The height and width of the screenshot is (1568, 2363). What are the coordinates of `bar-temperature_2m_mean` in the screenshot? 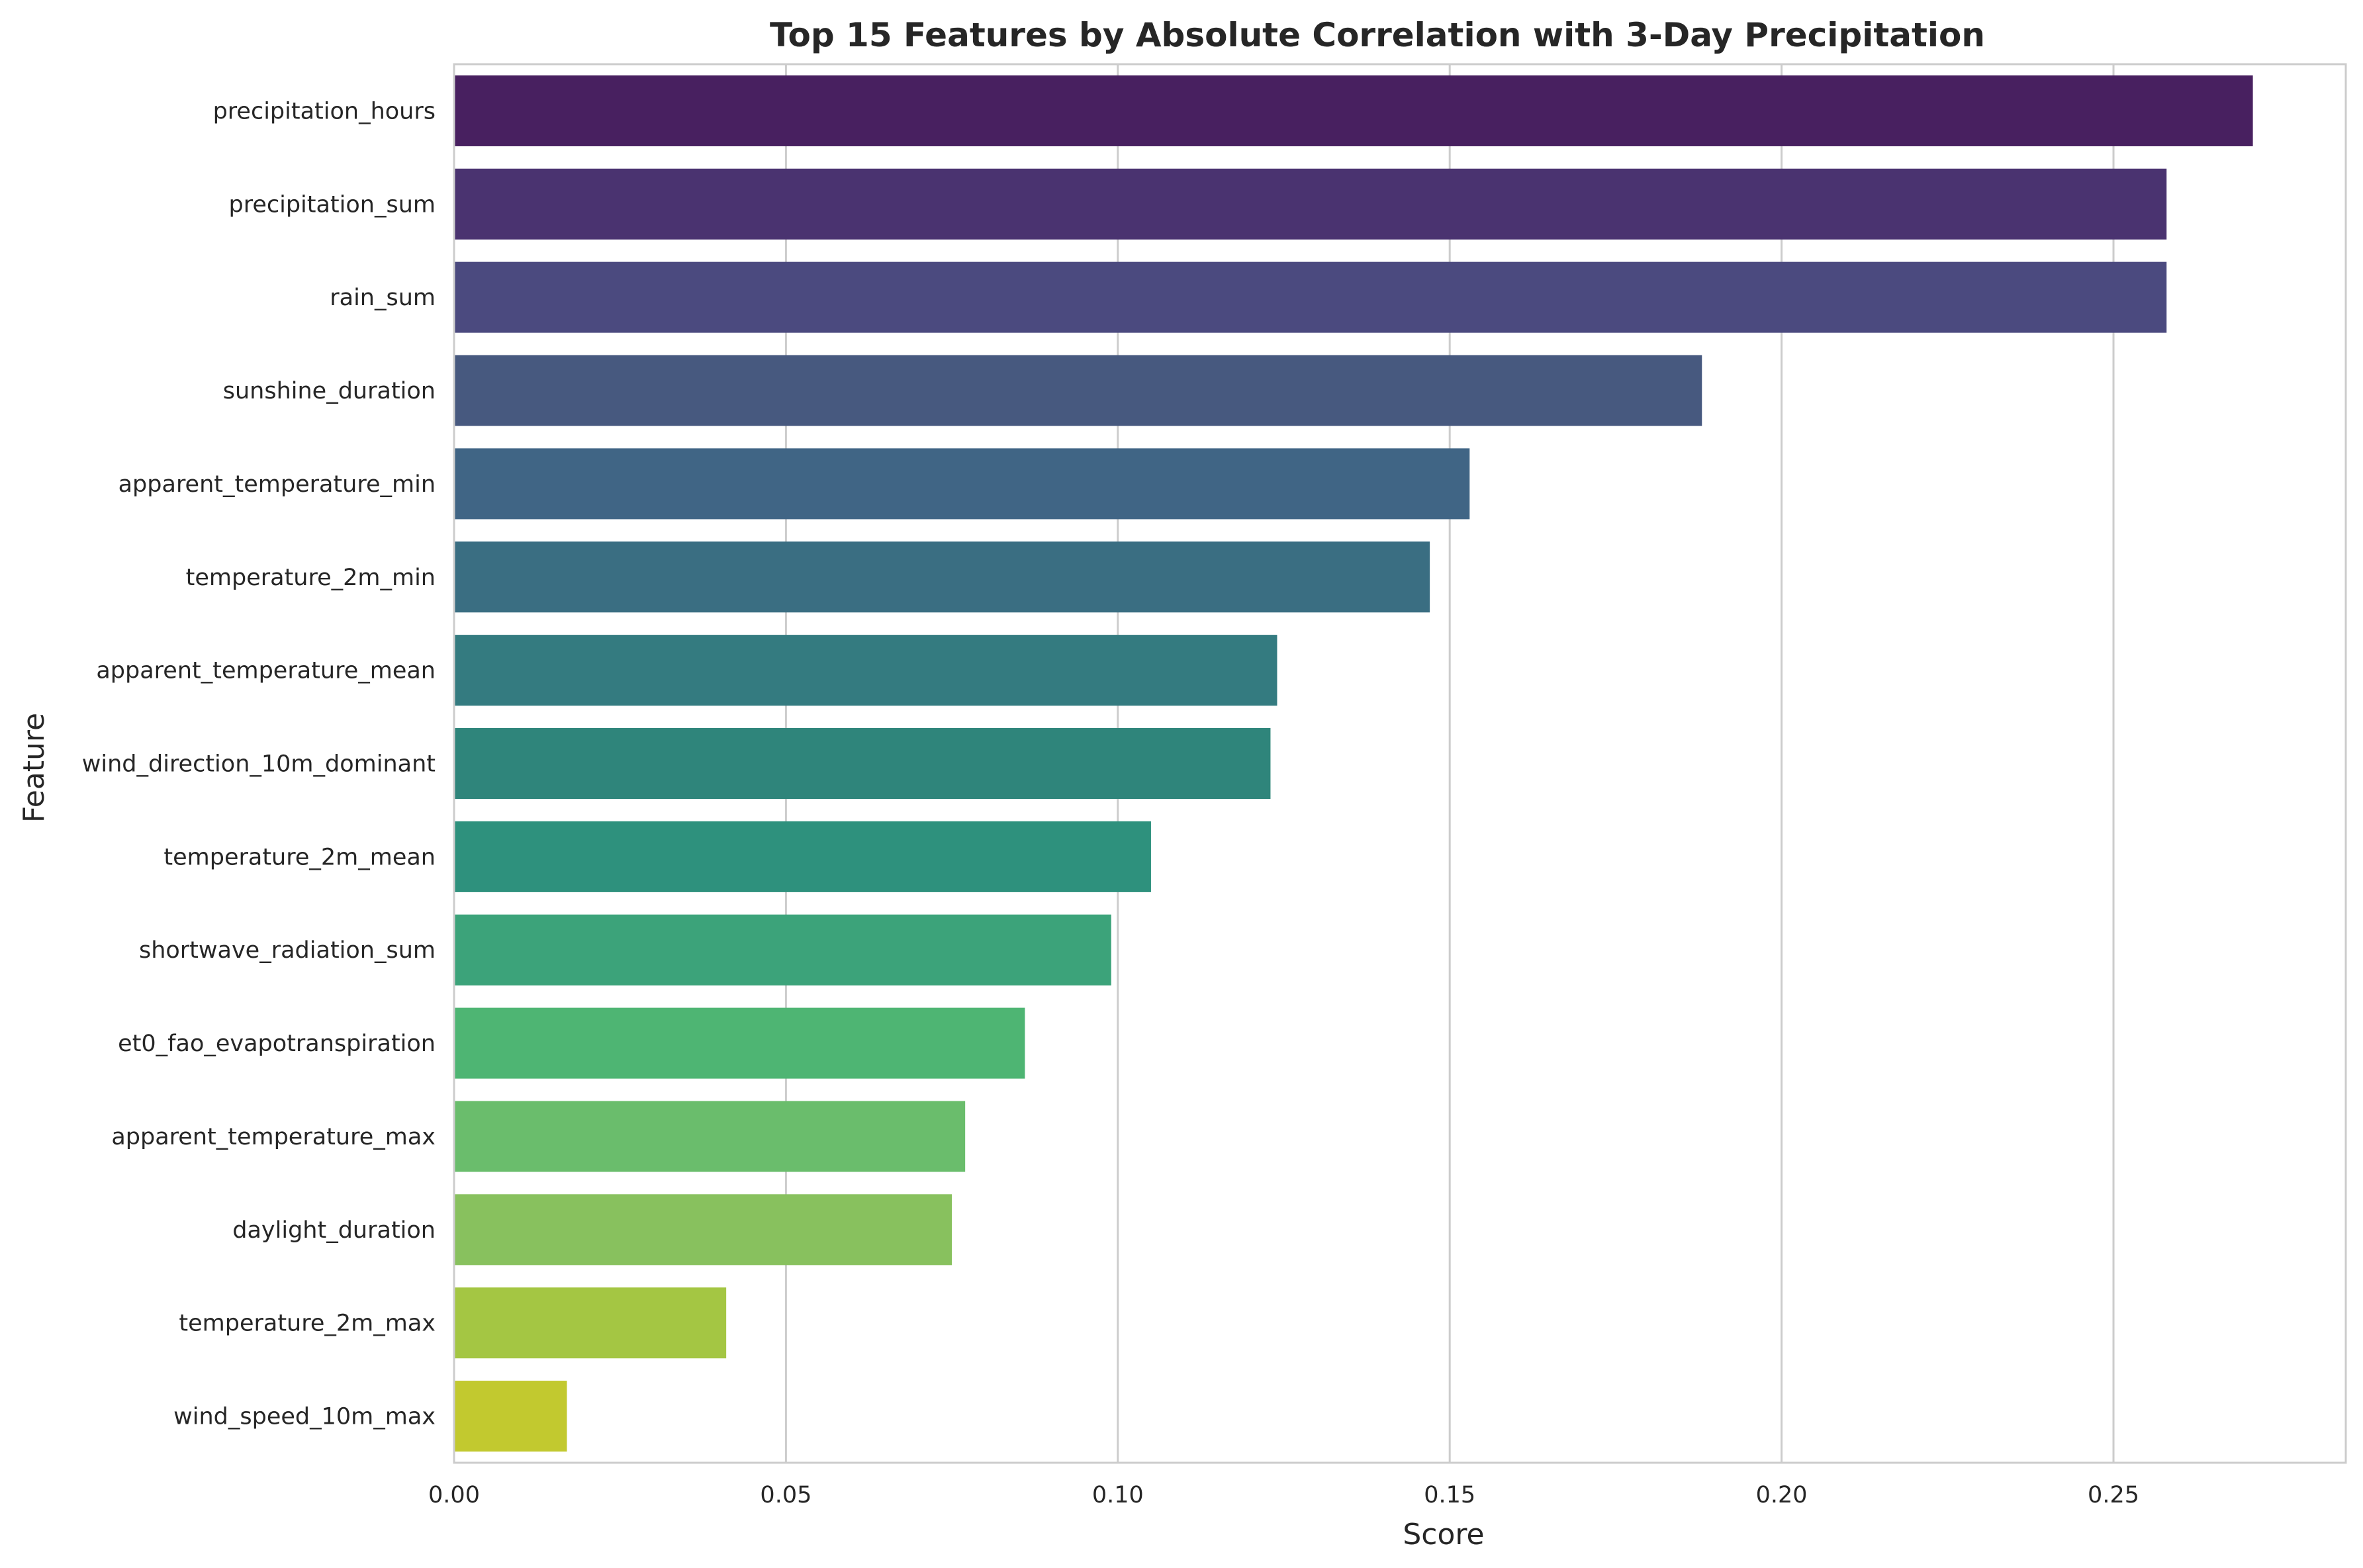 It's located at (802, 856).